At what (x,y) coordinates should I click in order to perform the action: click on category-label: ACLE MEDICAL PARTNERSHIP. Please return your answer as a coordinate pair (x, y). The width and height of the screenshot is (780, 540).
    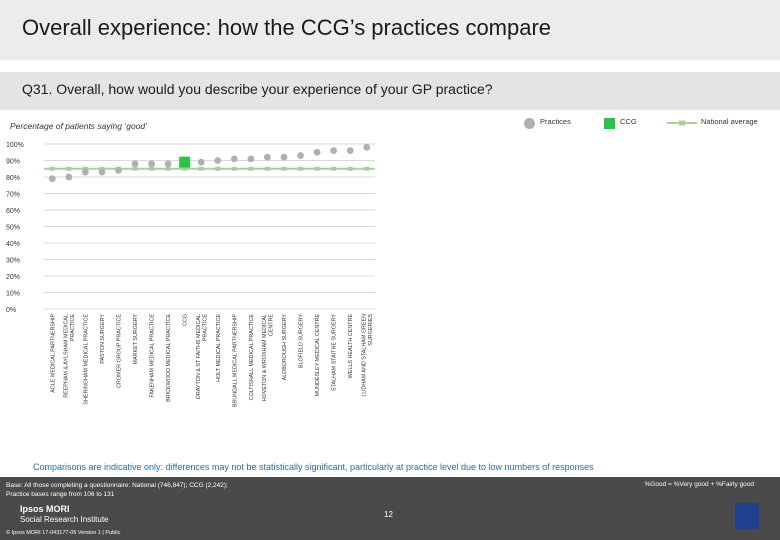
    Looking at the image, I should click on (53, 353).